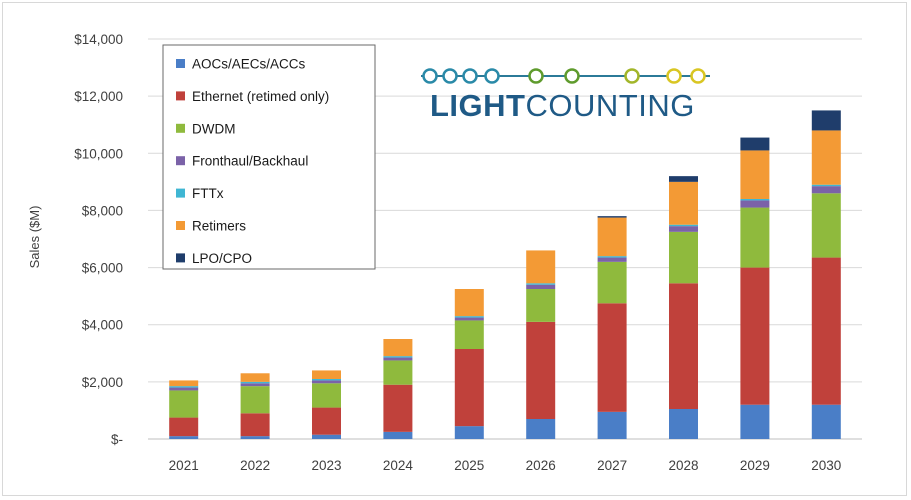 This screenshot has height=500, width=911. What do you see at coordinates (260, 96) in the screenshot?
I see `legend-label: Ethernet (retimed only)` at bounding box center [260, 96].